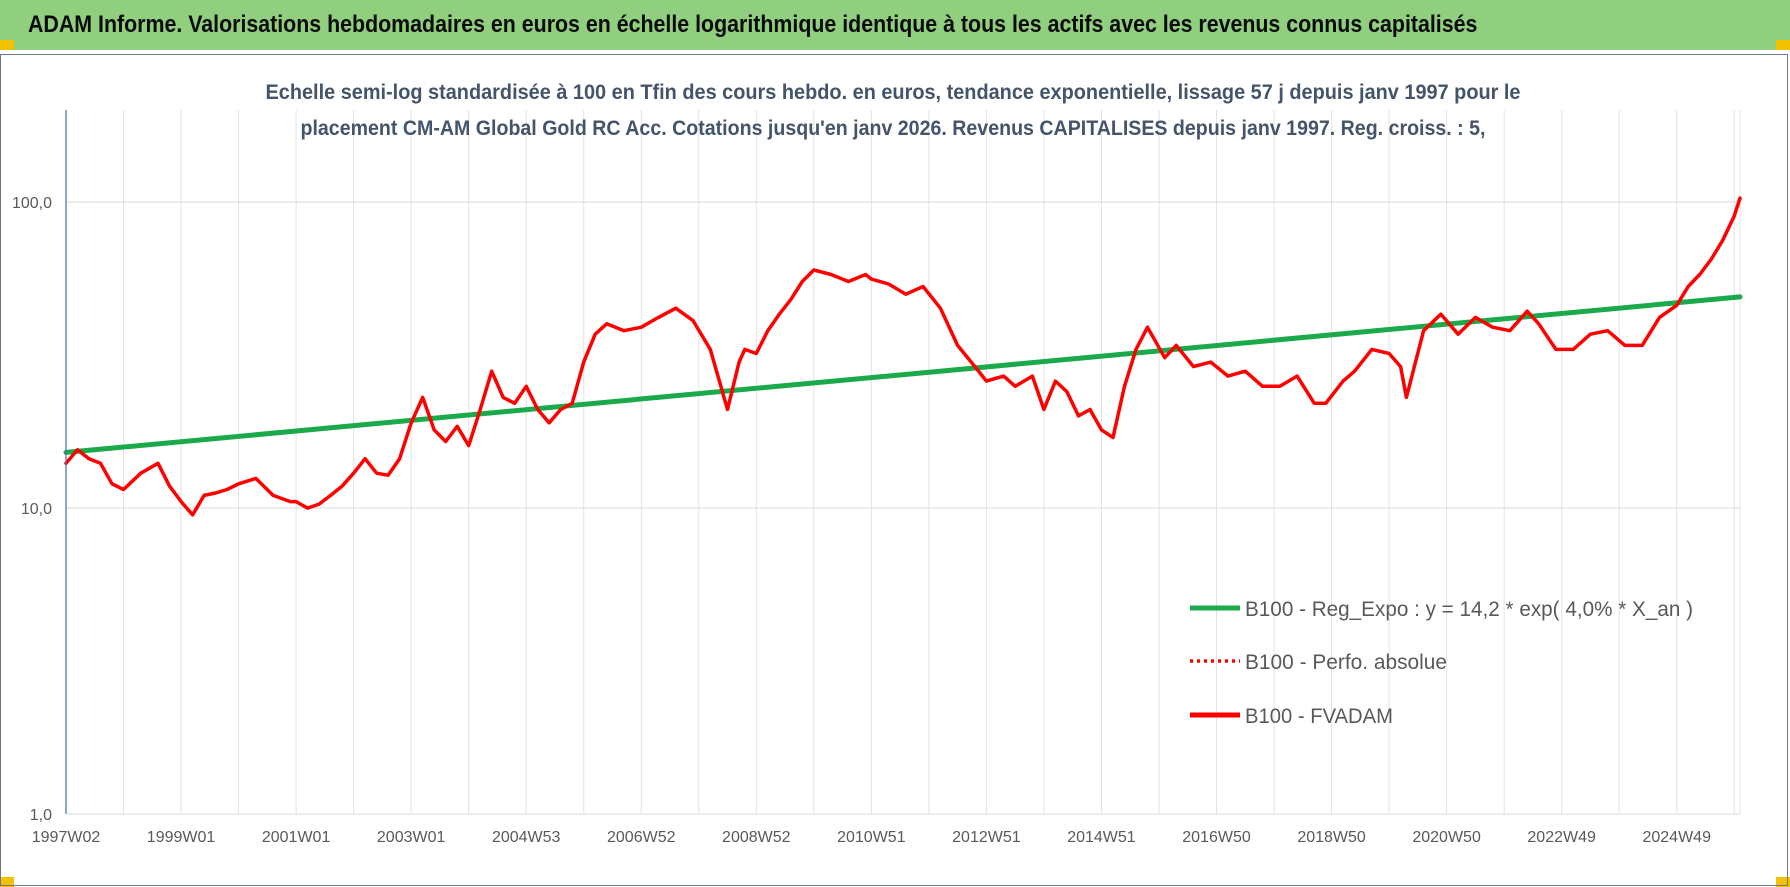 This screenshot has height=887, width=1790. Describe the element at coordinates (1216, 837) in the screenshot. I see `x-tick-label: 2016W50` at that location.